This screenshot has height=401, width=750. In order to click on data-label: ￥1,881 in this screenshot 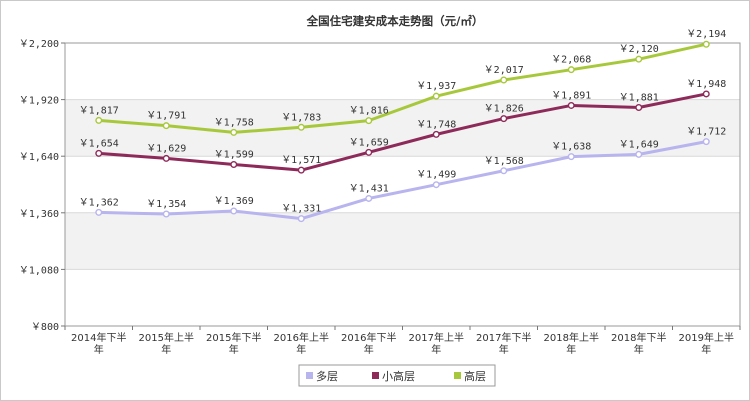, I will do `click(639, 97)`.